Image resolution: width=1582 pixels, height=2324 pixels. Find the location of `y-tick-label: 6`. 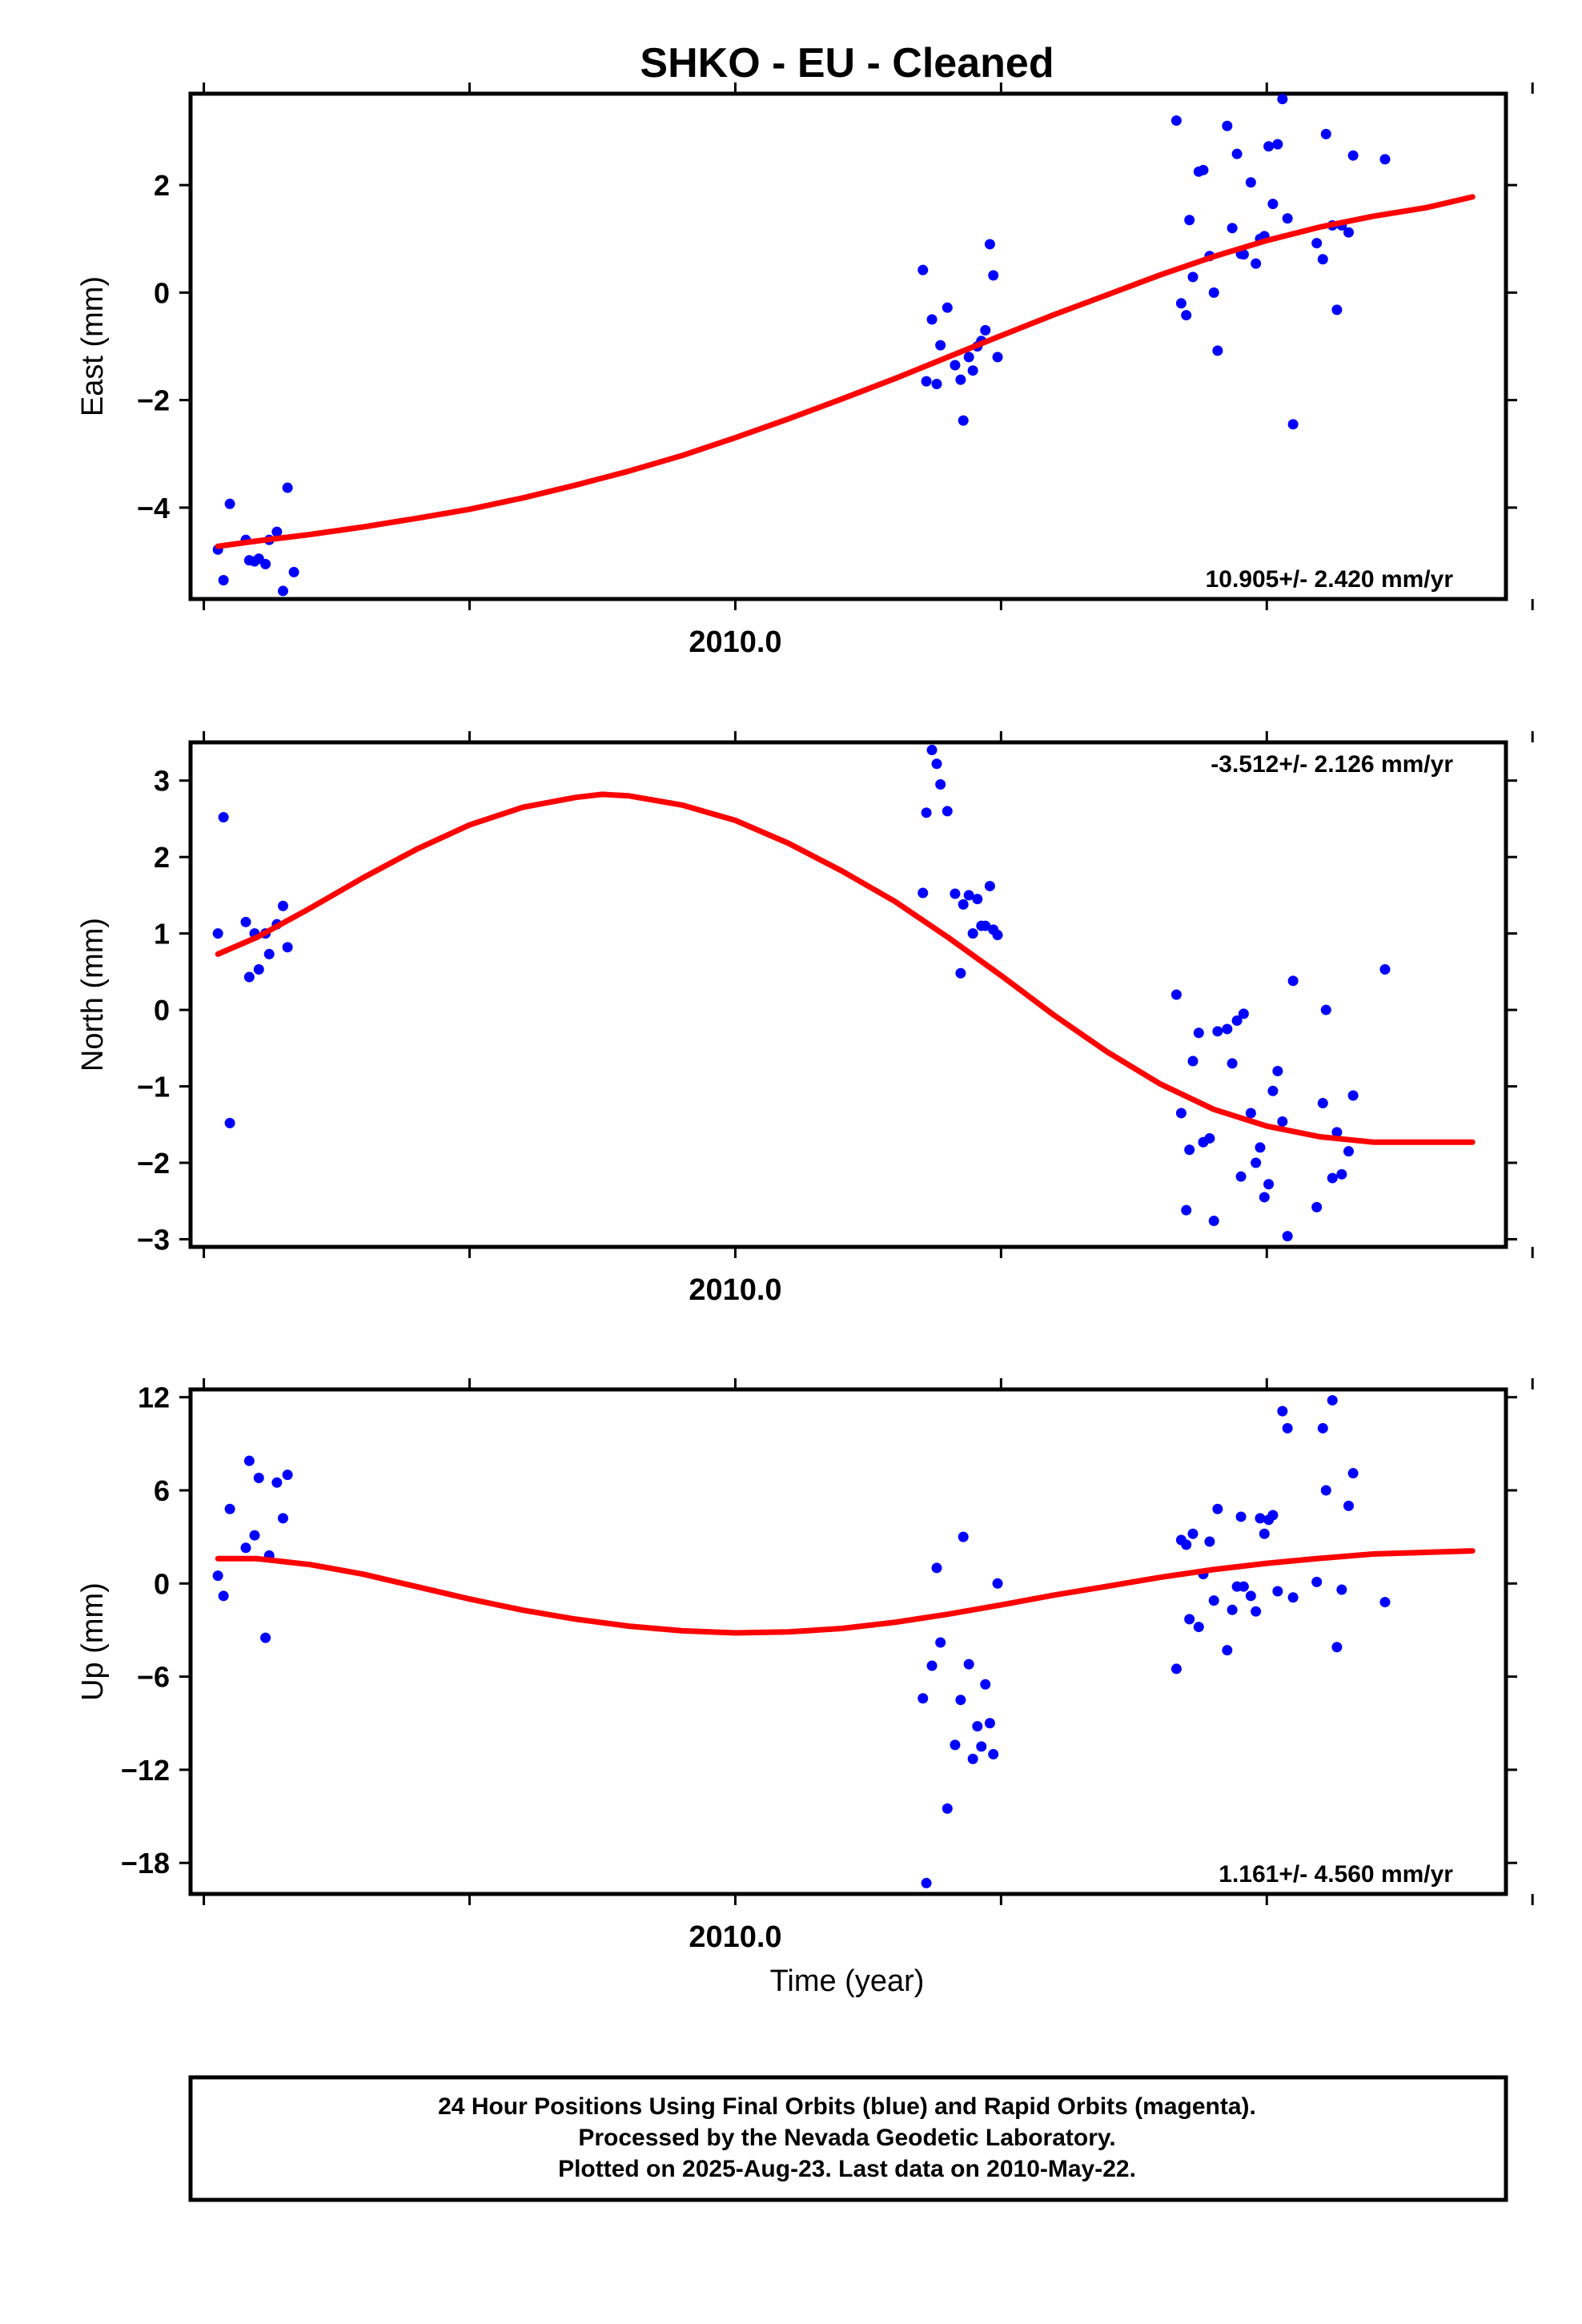

y-tick-label: 6 is located at coordinates (162, 1490).